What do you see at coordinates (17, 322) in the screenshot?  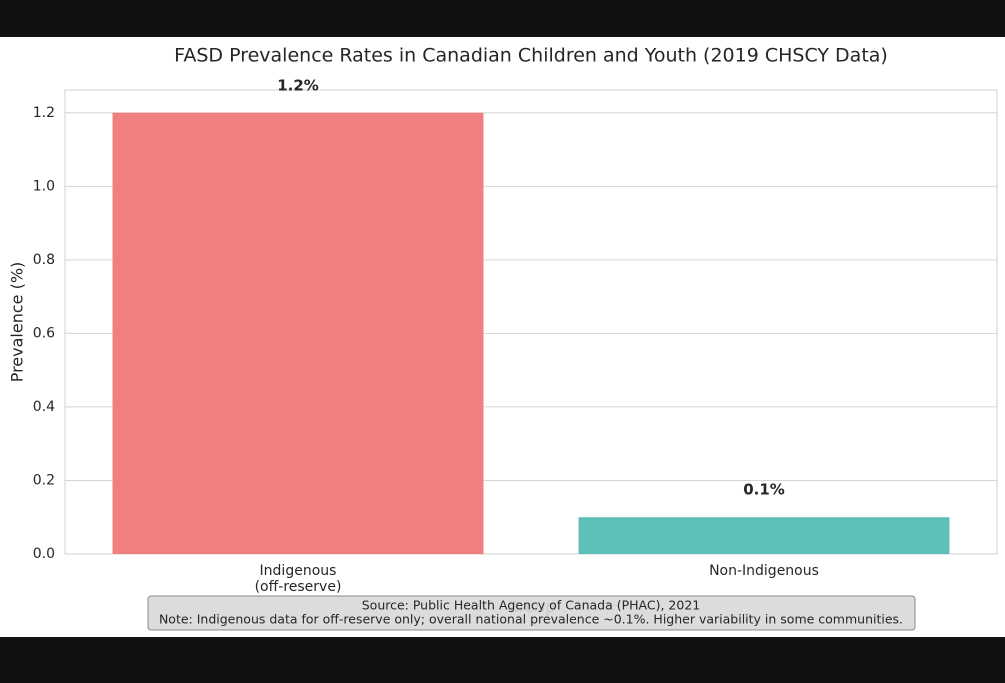 I see `y-axis-label: Prevalence (%)` at bounding box center [17, 322].